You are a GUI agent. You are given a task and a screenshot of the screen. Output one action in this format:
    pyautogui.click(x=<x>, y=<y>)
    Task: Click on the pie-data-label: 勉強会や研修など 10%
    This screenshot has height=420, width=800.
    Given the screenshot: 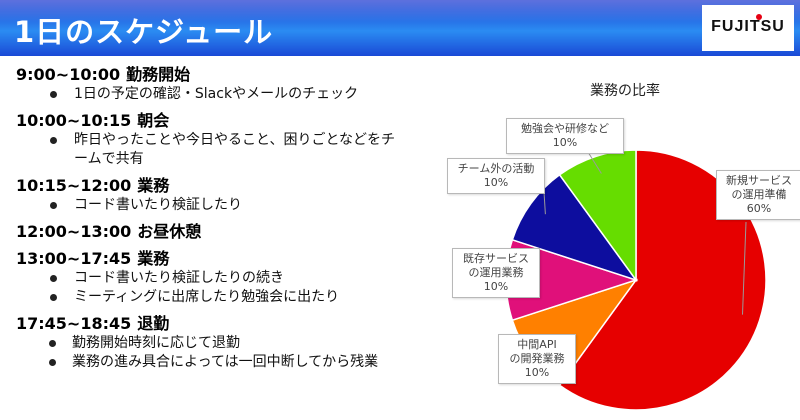 What is the action you would take?
    pyautogui.click(x=565, y=136)
    